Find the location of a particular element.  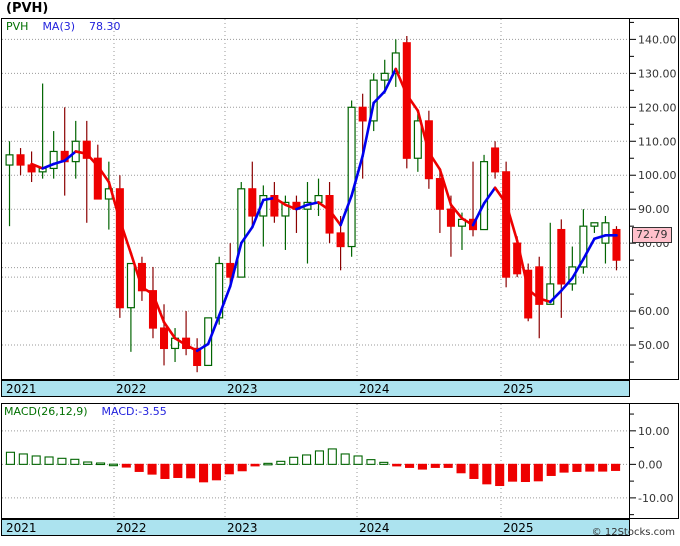

page-title: (PVH) is located at coordinates (27, 8).